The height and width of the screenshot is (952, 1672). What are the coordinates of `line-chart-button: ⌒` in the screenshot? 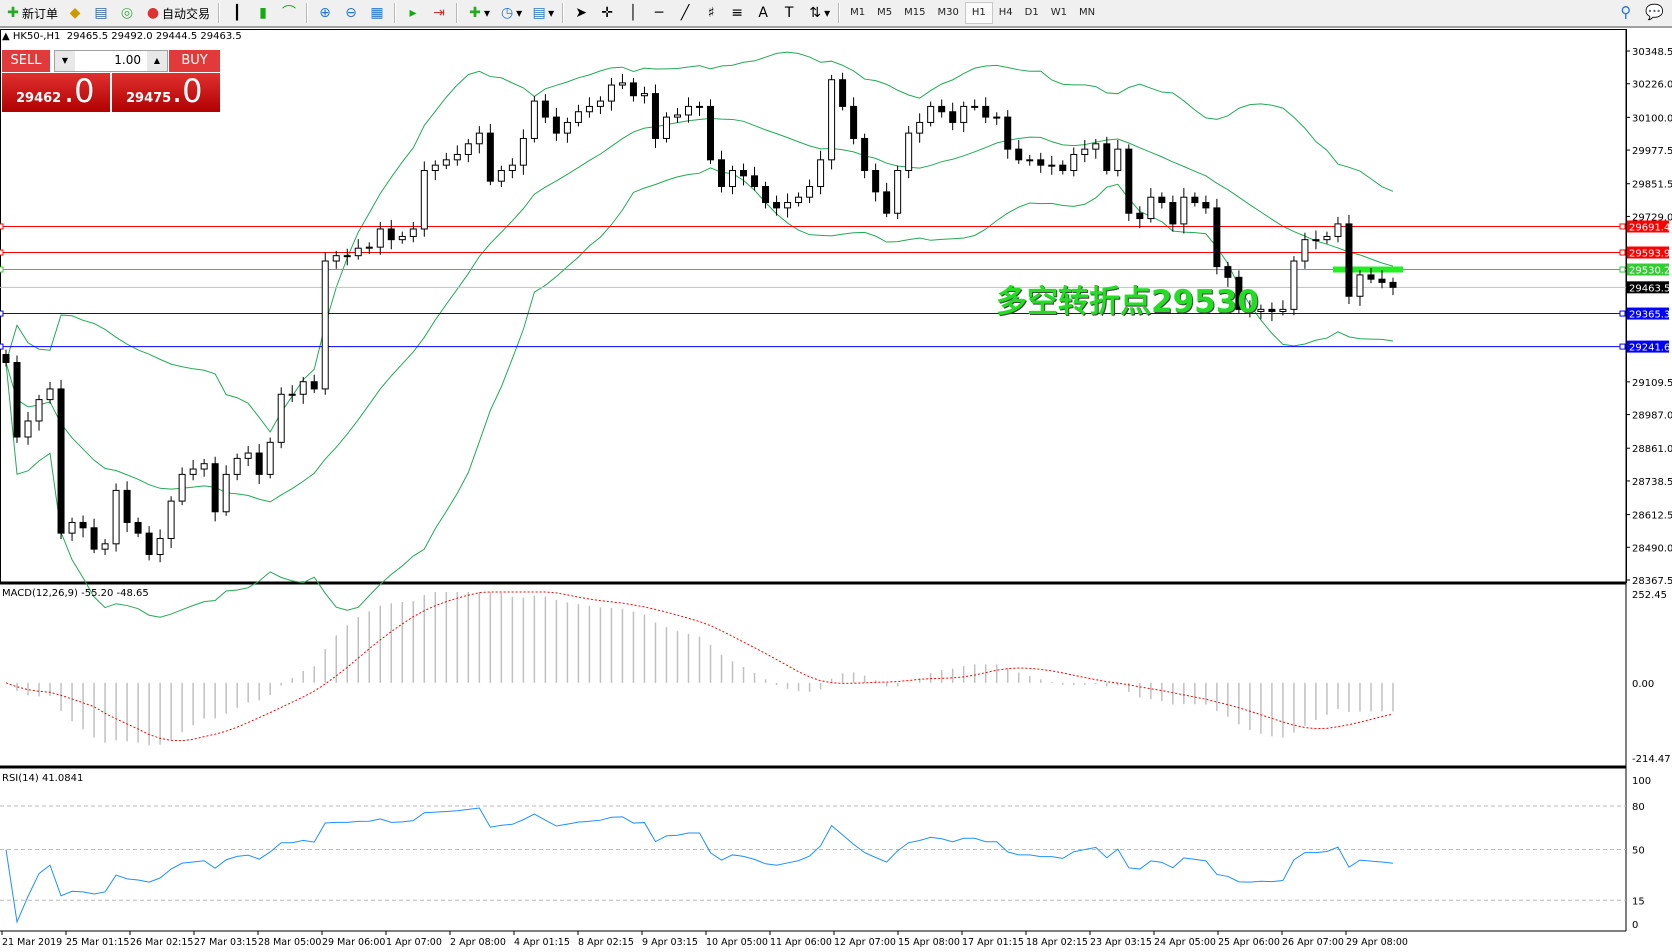 It's located at (289, 13).